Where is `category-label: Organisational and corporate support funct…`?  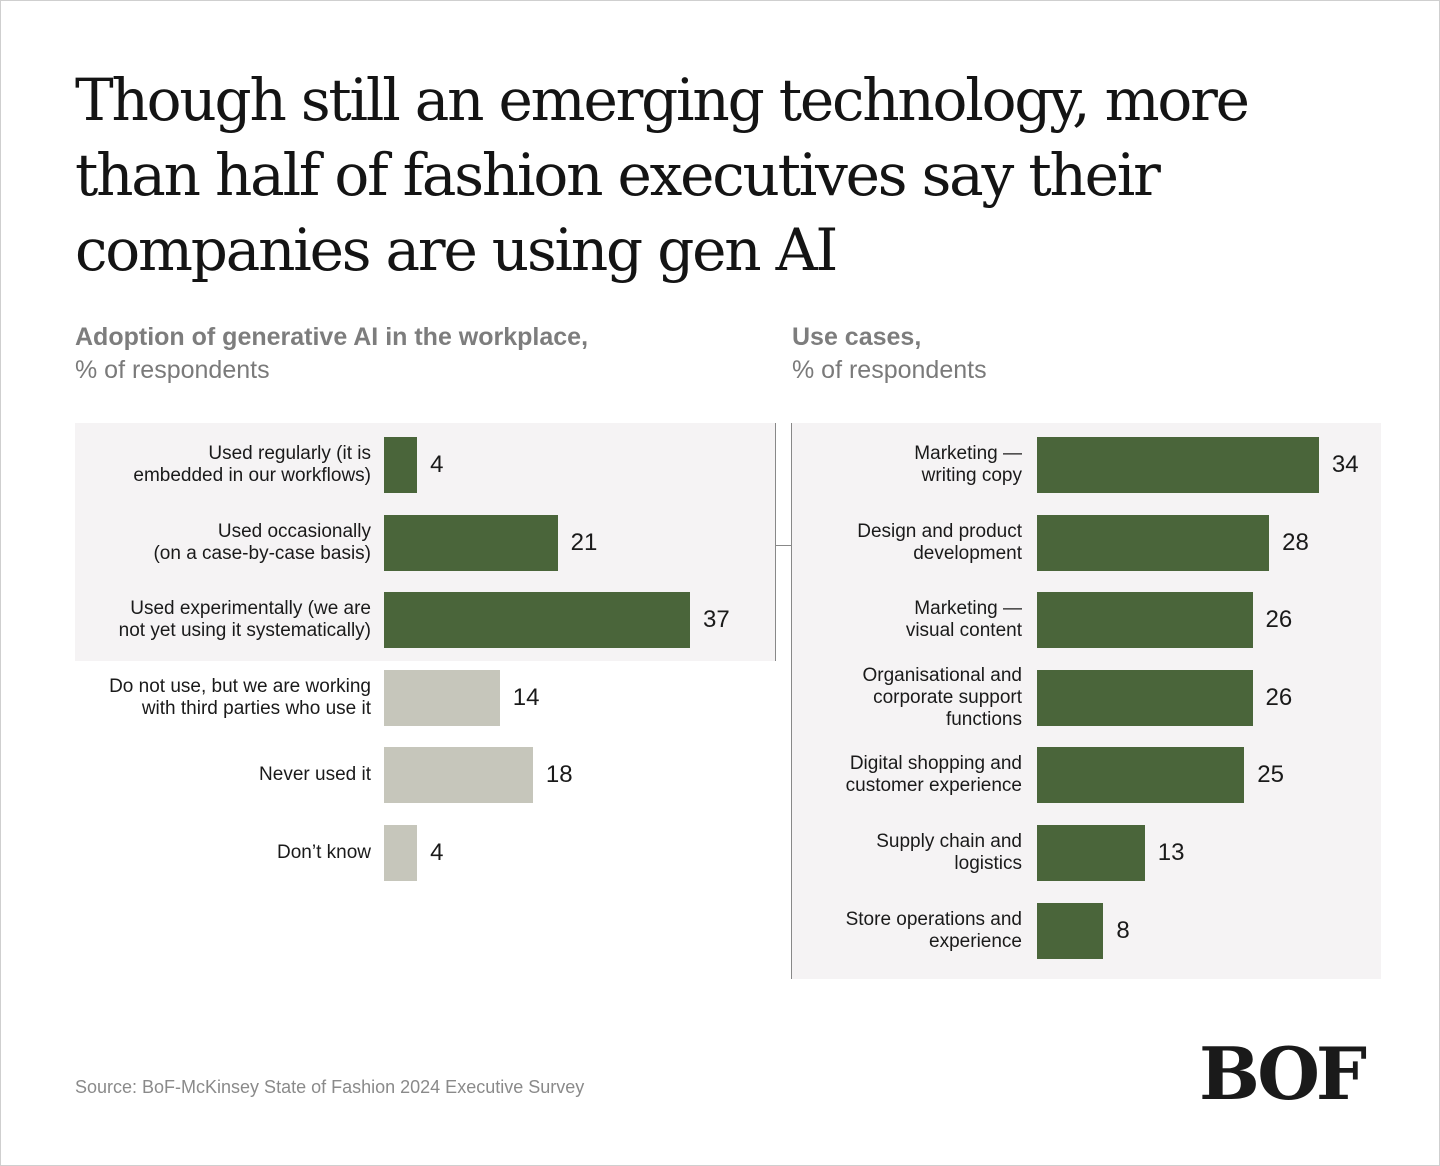
category-label: Organisational and corporate support funct… is located at coordinates (912, 697).